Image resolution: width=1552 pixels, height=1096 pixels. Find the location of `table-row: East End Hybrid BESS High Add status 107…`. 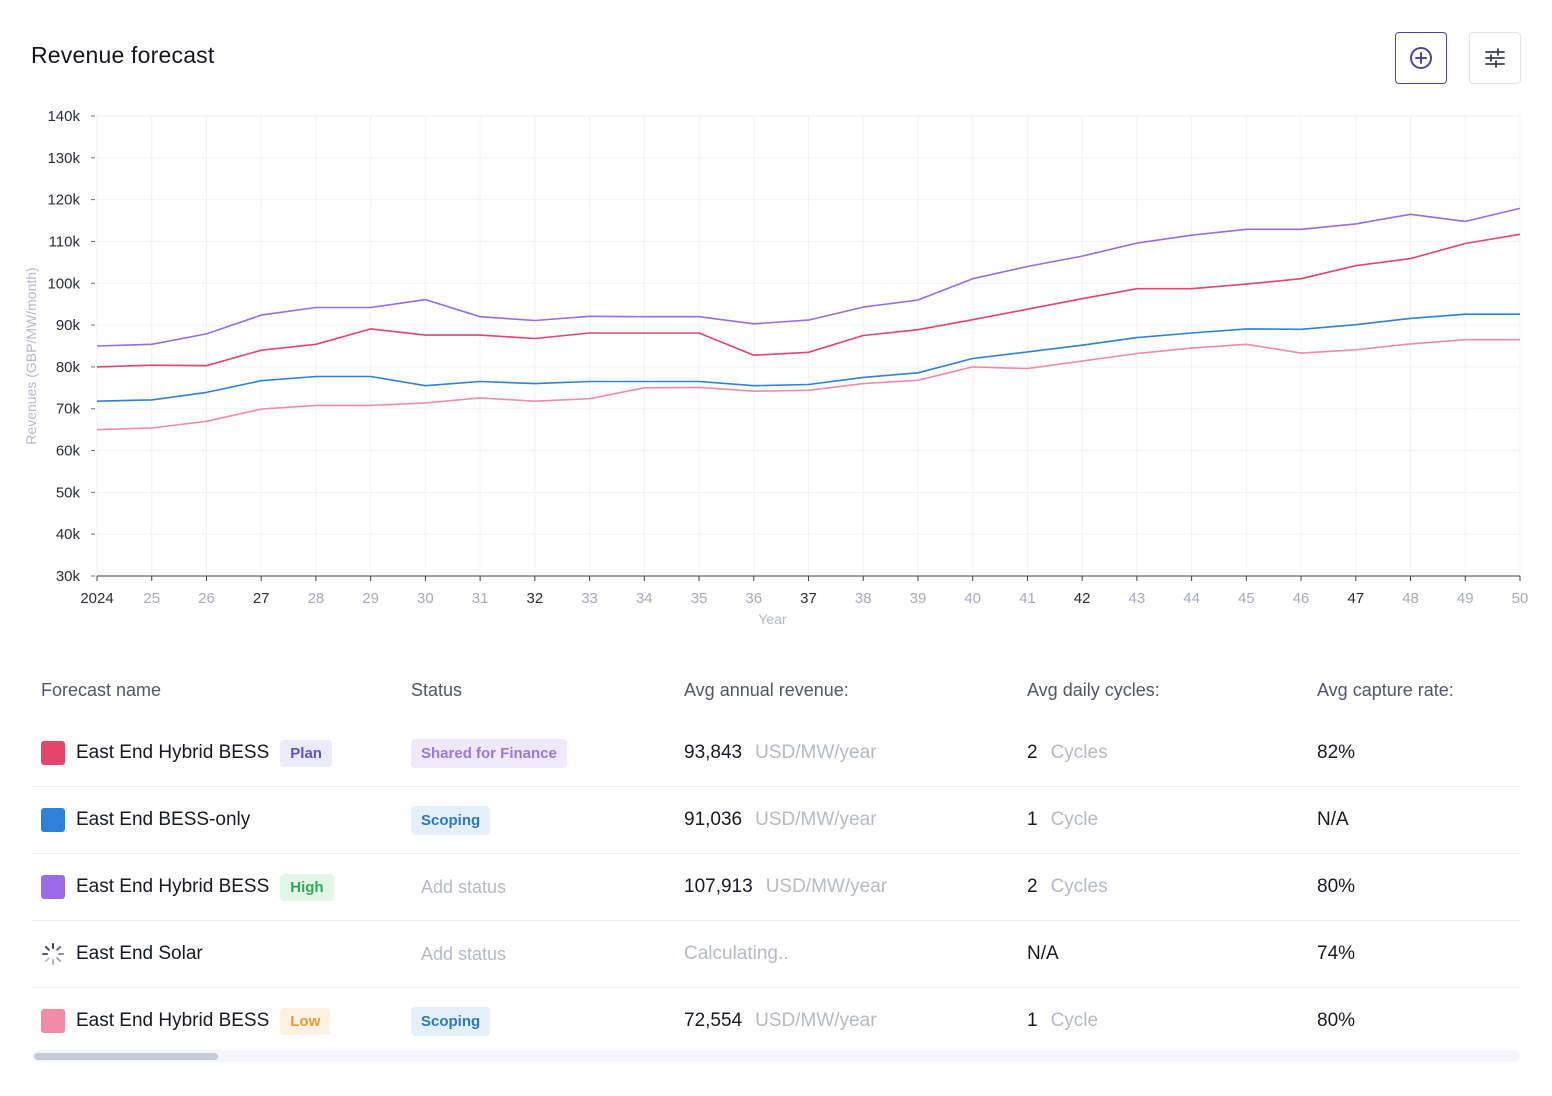

table-row: East End Hybrid BESS High Add status 107… is located at coordinates (776, 887).